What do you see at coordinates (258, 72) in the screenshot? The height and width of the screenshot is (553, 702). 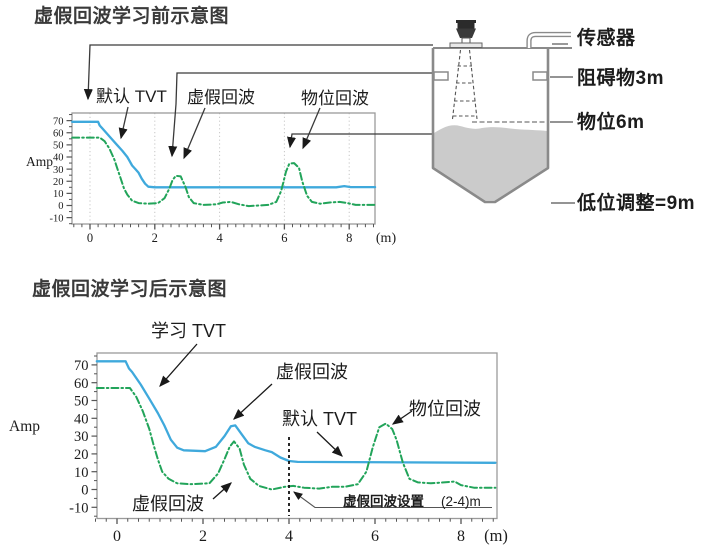 I see `sensor-connector-line` at bounding box center [258, 72].